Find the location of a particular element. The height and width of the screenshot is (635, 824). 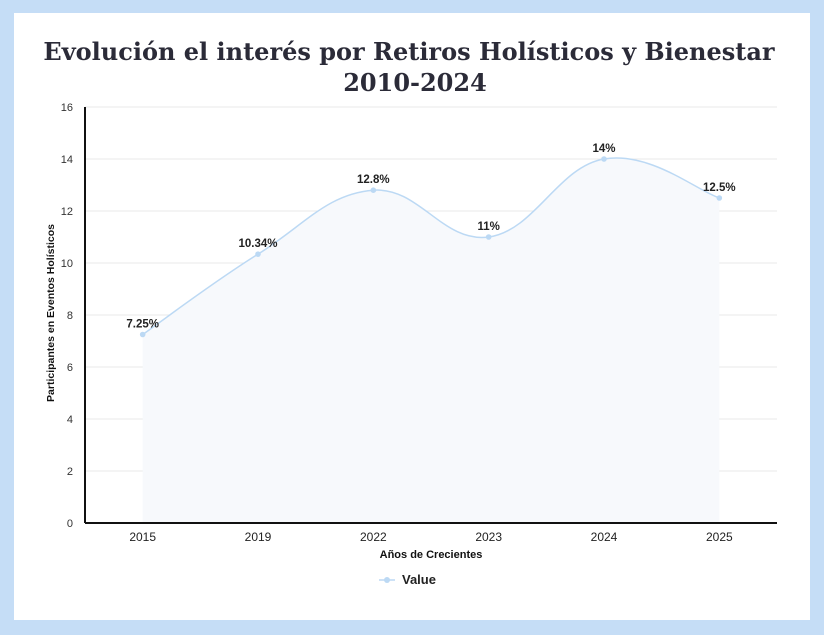

x-tick-label: 2023 is located at coordinates (488, 537).